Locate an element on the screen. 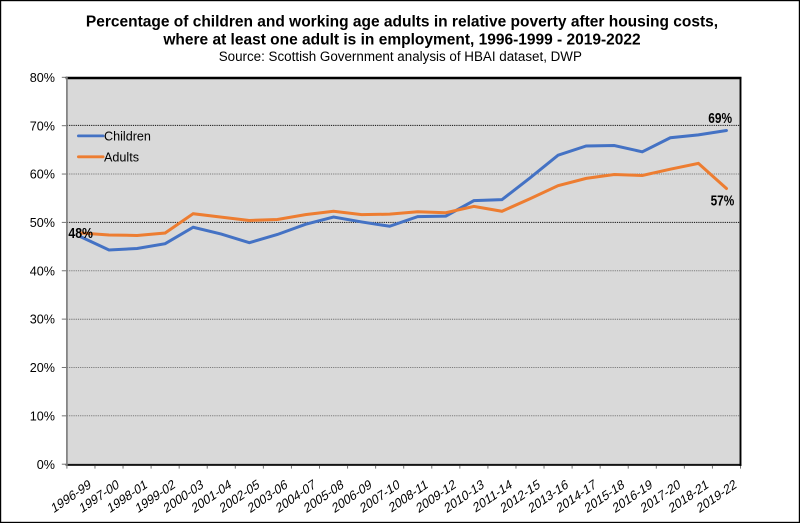  svg-text: 80% is located at coordinates (42, 78).